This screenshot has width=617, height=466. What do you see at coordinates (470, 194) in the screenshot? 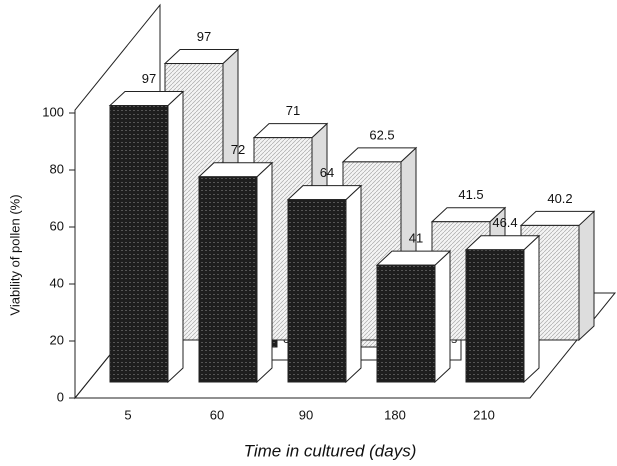
I see `value-label: 41.5` at bounding box center [470, 194].